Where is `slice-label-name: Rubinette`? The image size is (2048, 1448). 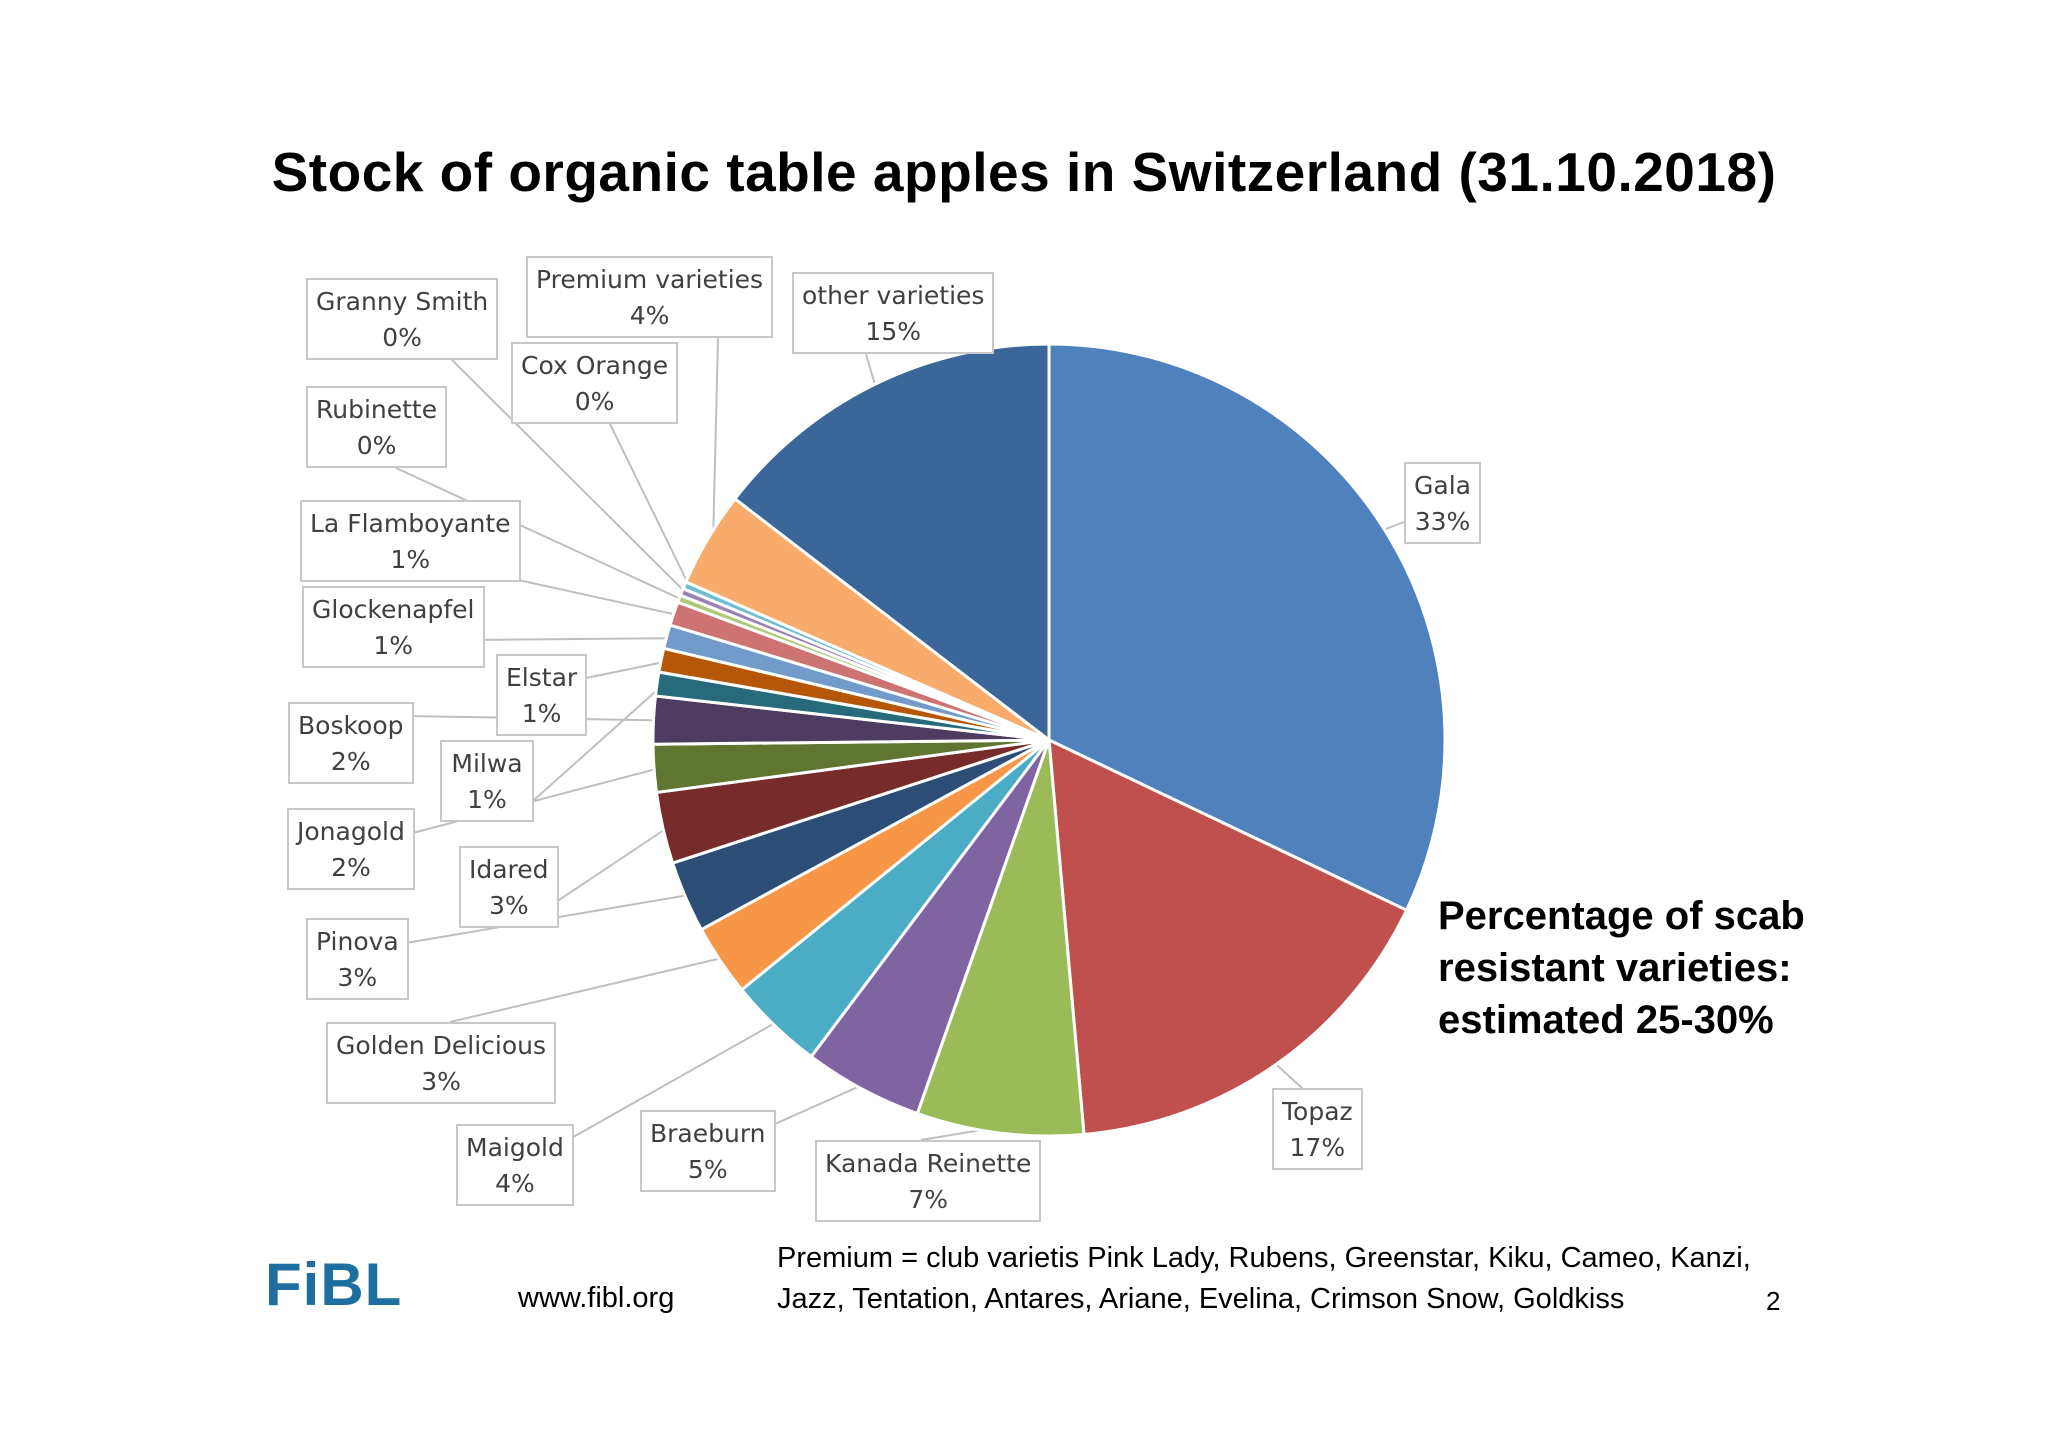
slice-label-name: Rubinette is located at coordinates (377, 409).